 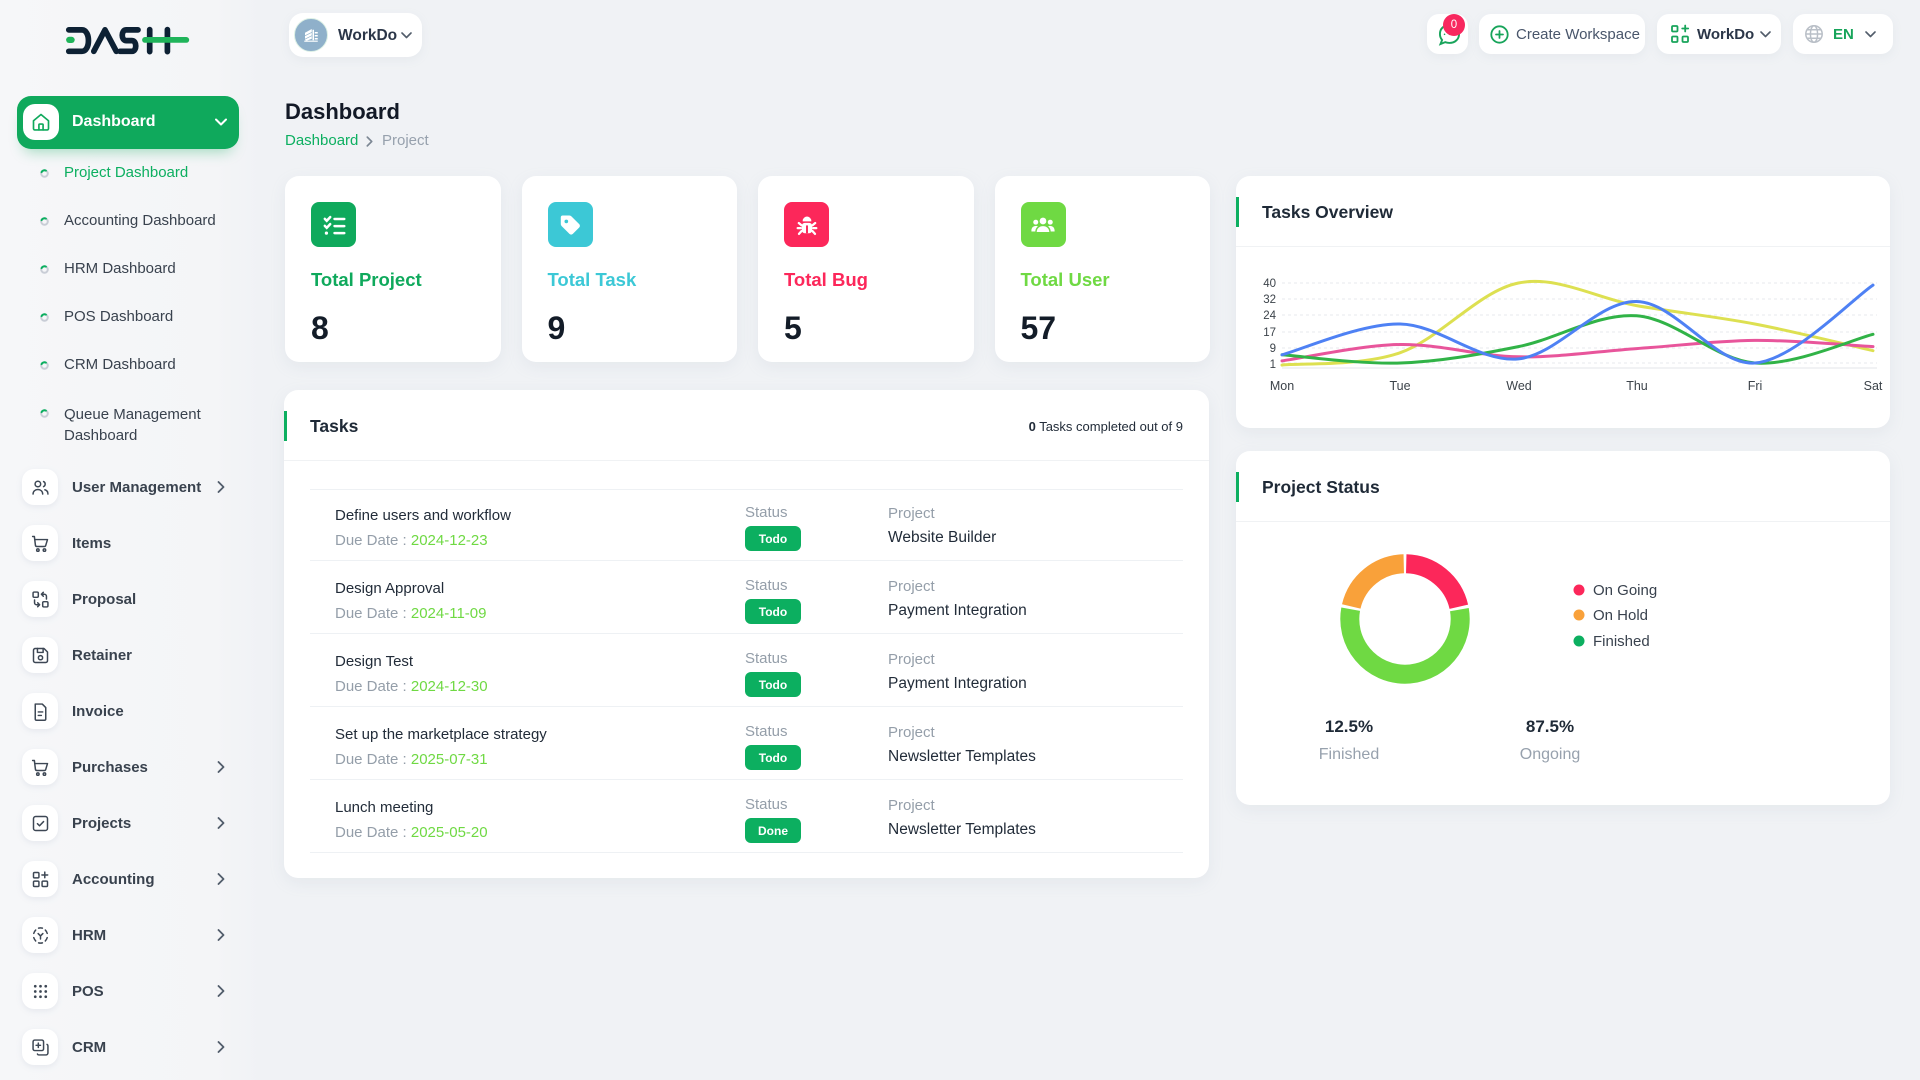 What do you see at coordinates (1550, 754) in the screenshot?
I see `svg-text: Ongoing` at bounding box center [1550, 754].